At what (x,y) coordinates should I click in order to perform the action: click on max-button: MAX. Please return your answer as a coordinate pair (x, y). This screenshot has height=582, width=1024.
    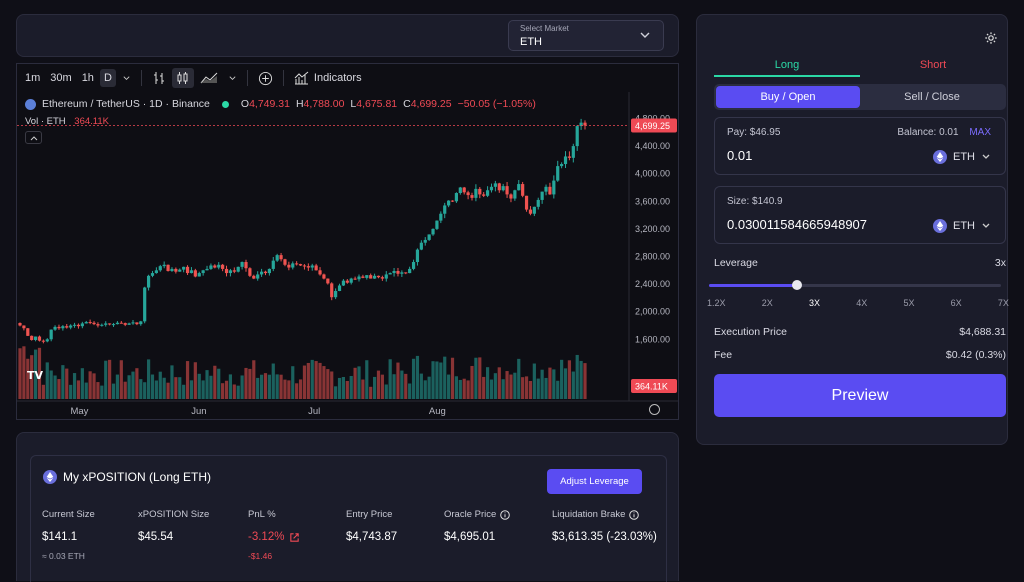
    Looking at the image, I should click on (980, 132).